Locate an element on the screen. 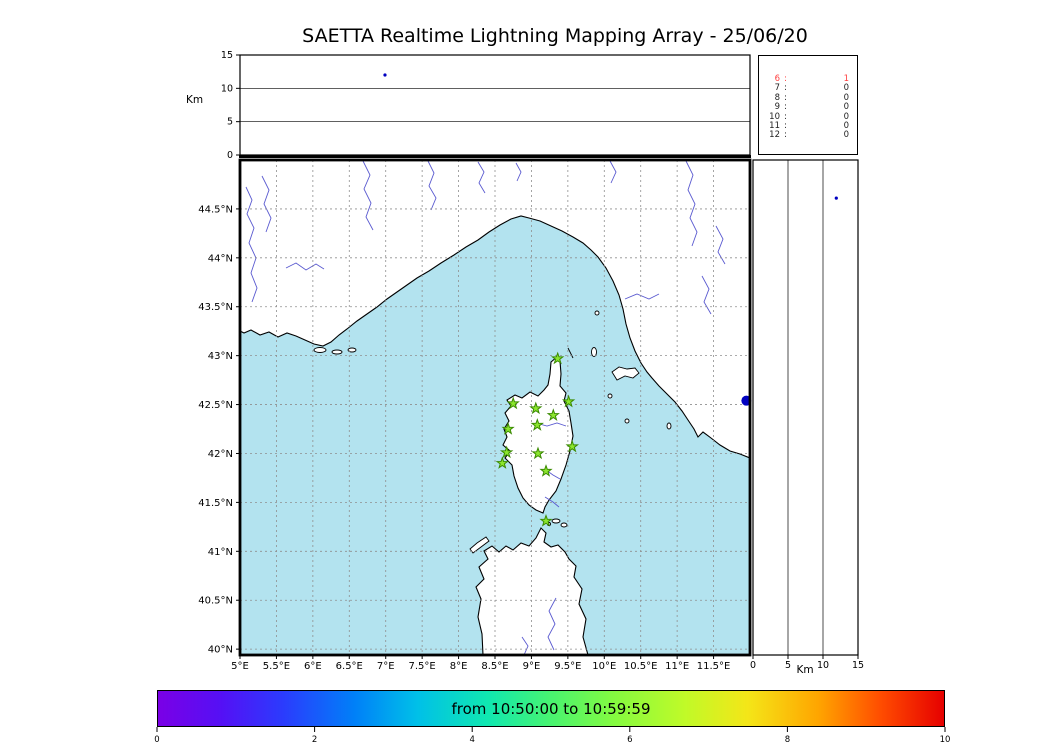 This screenshot has height=750, width=1050. lon-tick-label: 6.5°E is located at coordinates (349, 666).